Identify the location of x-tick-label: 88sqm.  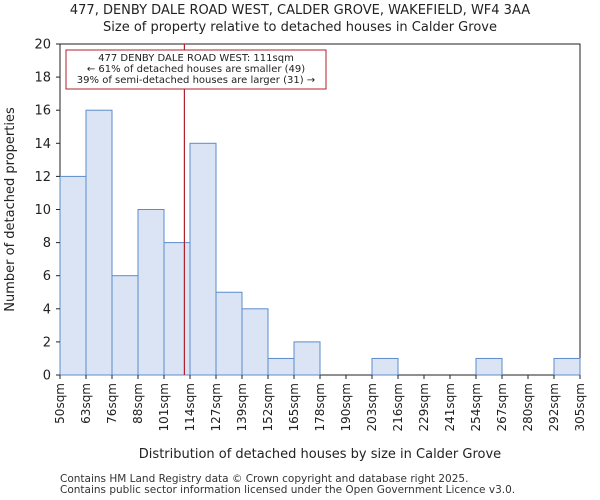
(138, 403).